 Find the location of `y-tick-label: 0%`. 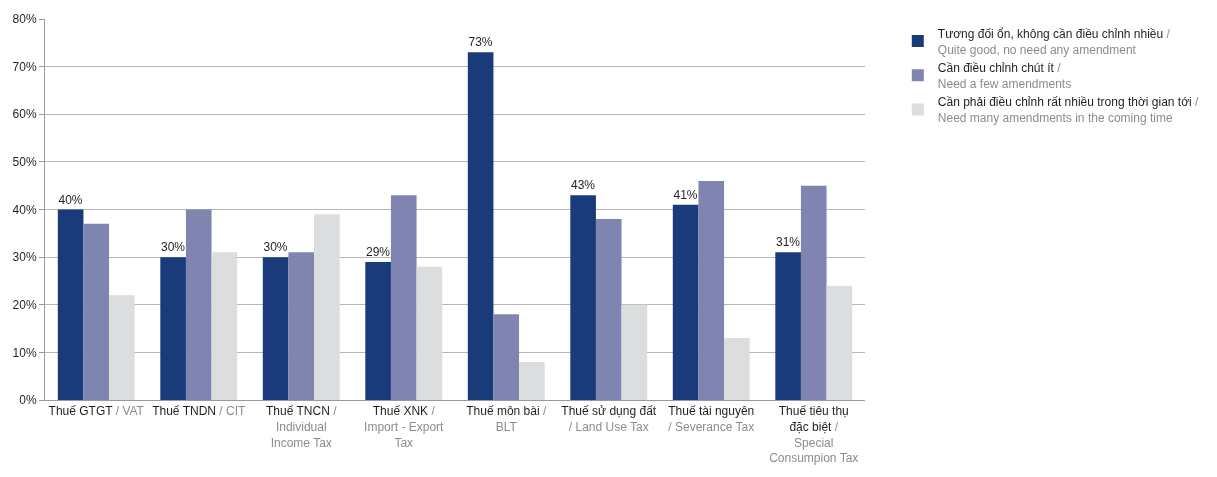

y-tick-label: 0% is located at coordinates (28, 400).